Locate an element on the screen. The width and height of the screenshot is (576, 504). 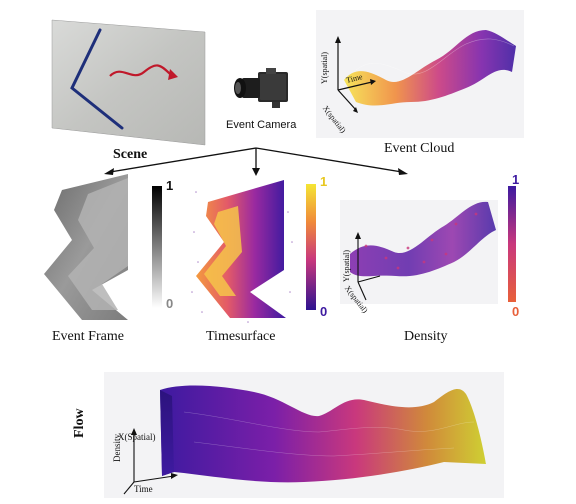
timesurface-cb-min: 0 is located at coordinates (324, 311).